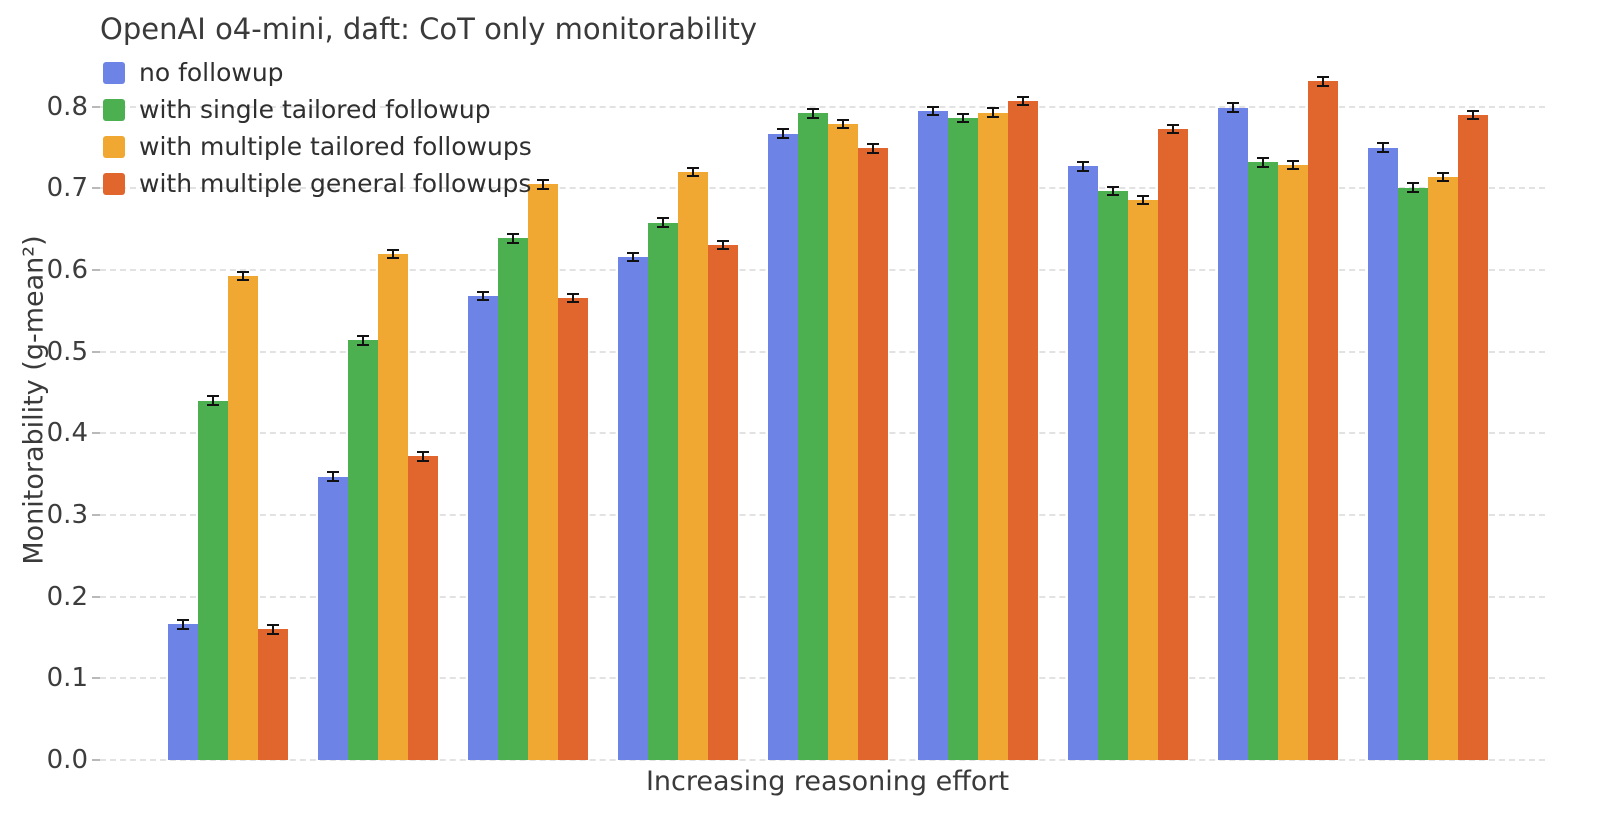 Image resolution: width=1600 pixels, height=822 pixels. Describe the element at coordinates (67, 596) in the screenshot. I see `y-tick-label: 0.2` at that location.